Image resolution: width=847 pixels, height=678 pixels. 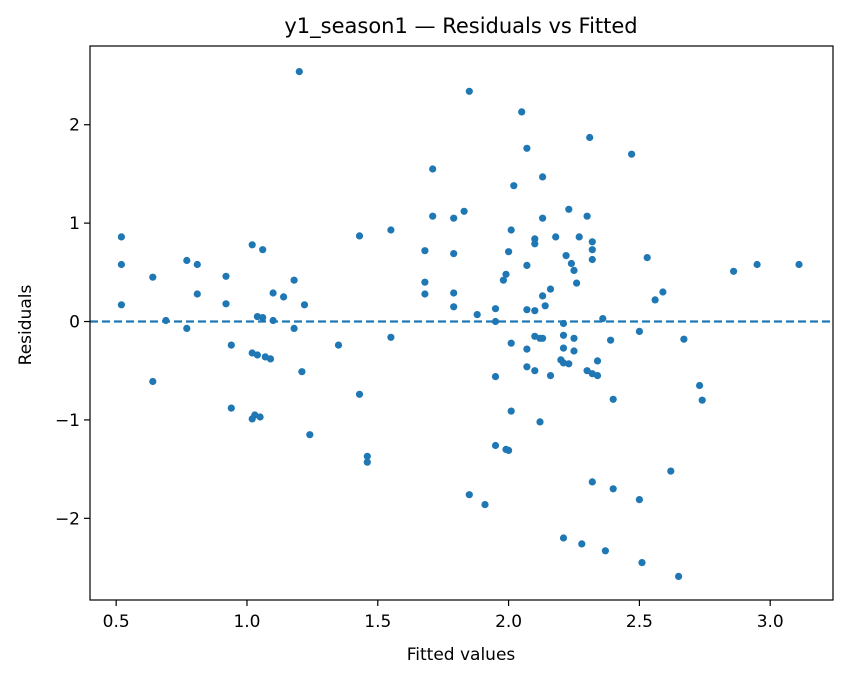 What do you see at coordinates (508, 622) in the screenshot?
I see `x-tick-label: 2.0` at bounding box center [508, 622].